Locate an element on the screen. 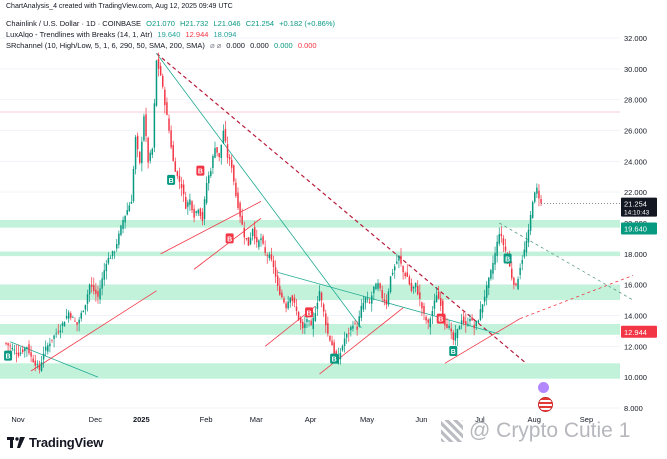 This screenshot has height=459, width=667. price-tick-label: 30.000 is located at coordinates (635, 69).